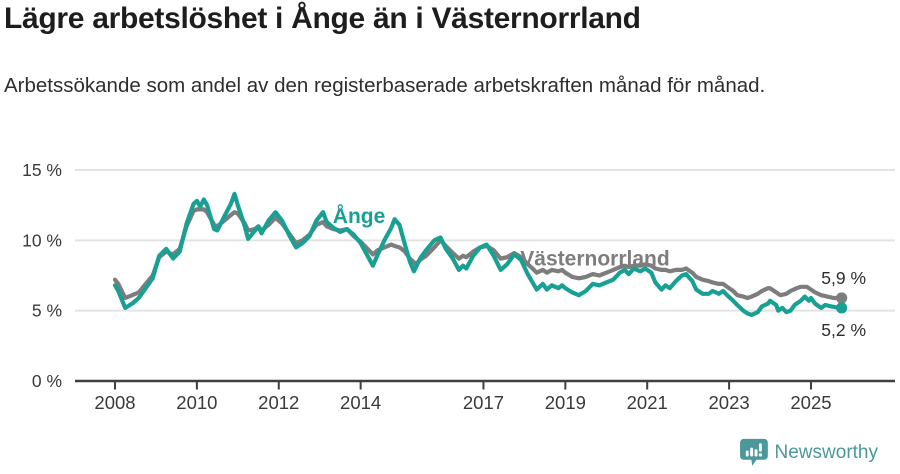 This screenshot has height=474, width=900. What do you see at coordinates (843, 278) in the screenshot?
I see `end-value-label-vasternorrland: 5,9 %` at bounding box center [843, 278].